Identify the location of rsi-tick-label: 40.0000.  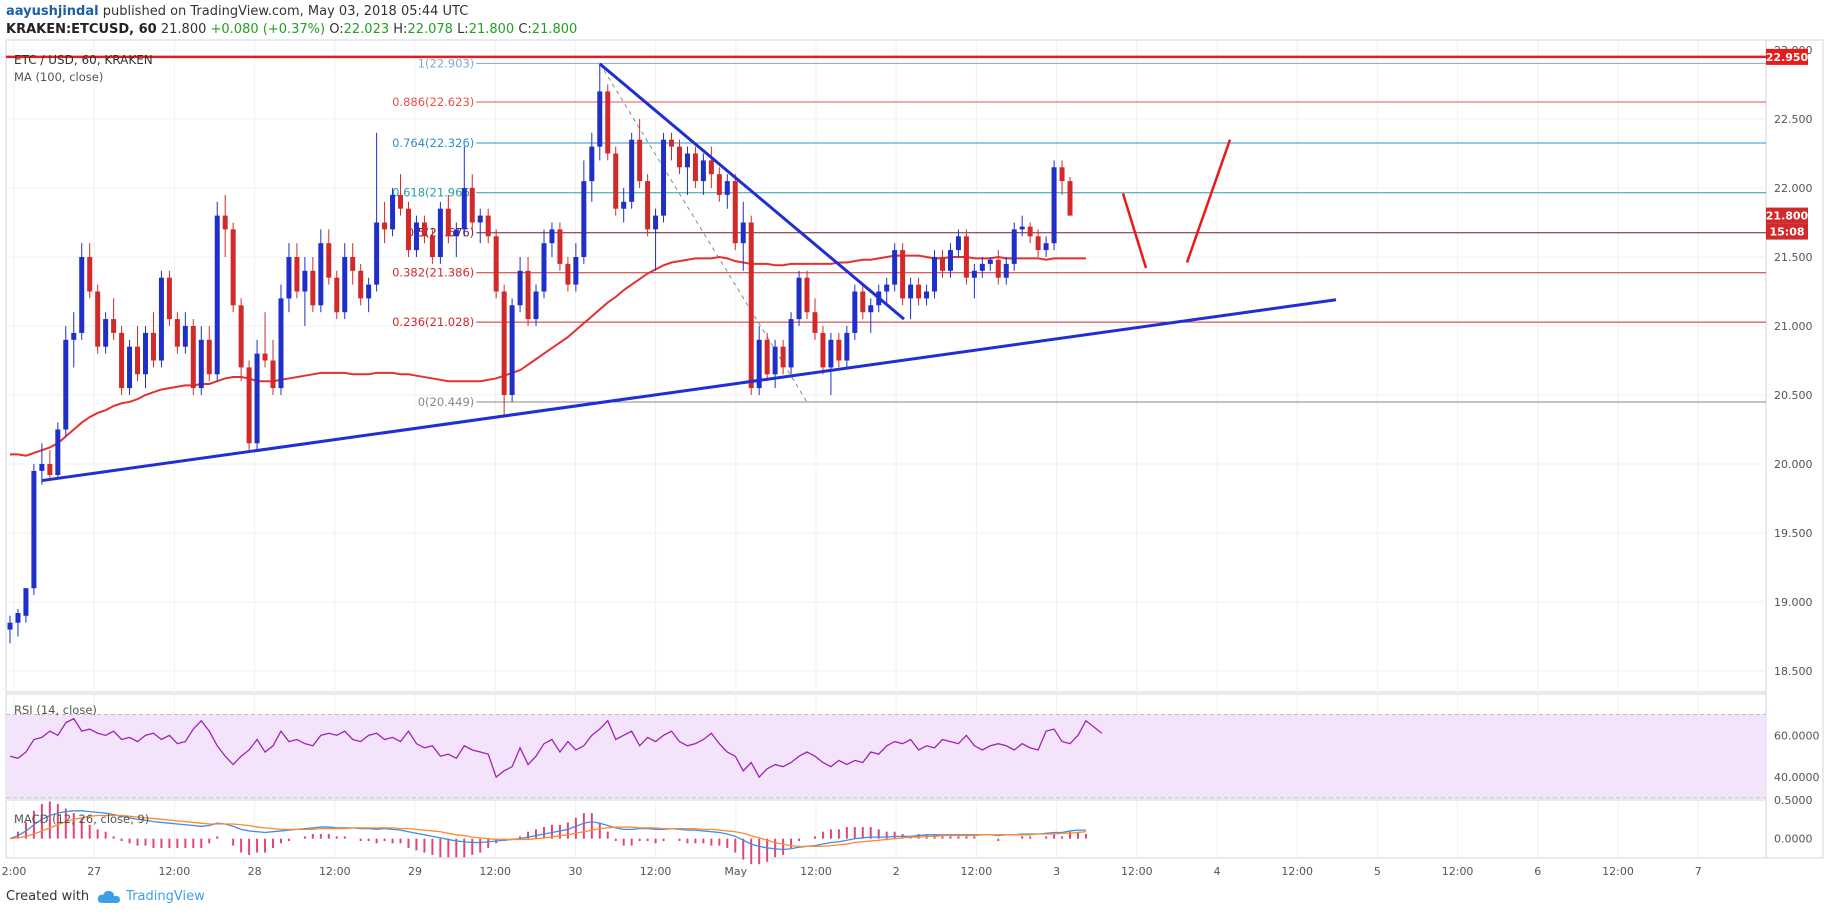
(1797, 777).